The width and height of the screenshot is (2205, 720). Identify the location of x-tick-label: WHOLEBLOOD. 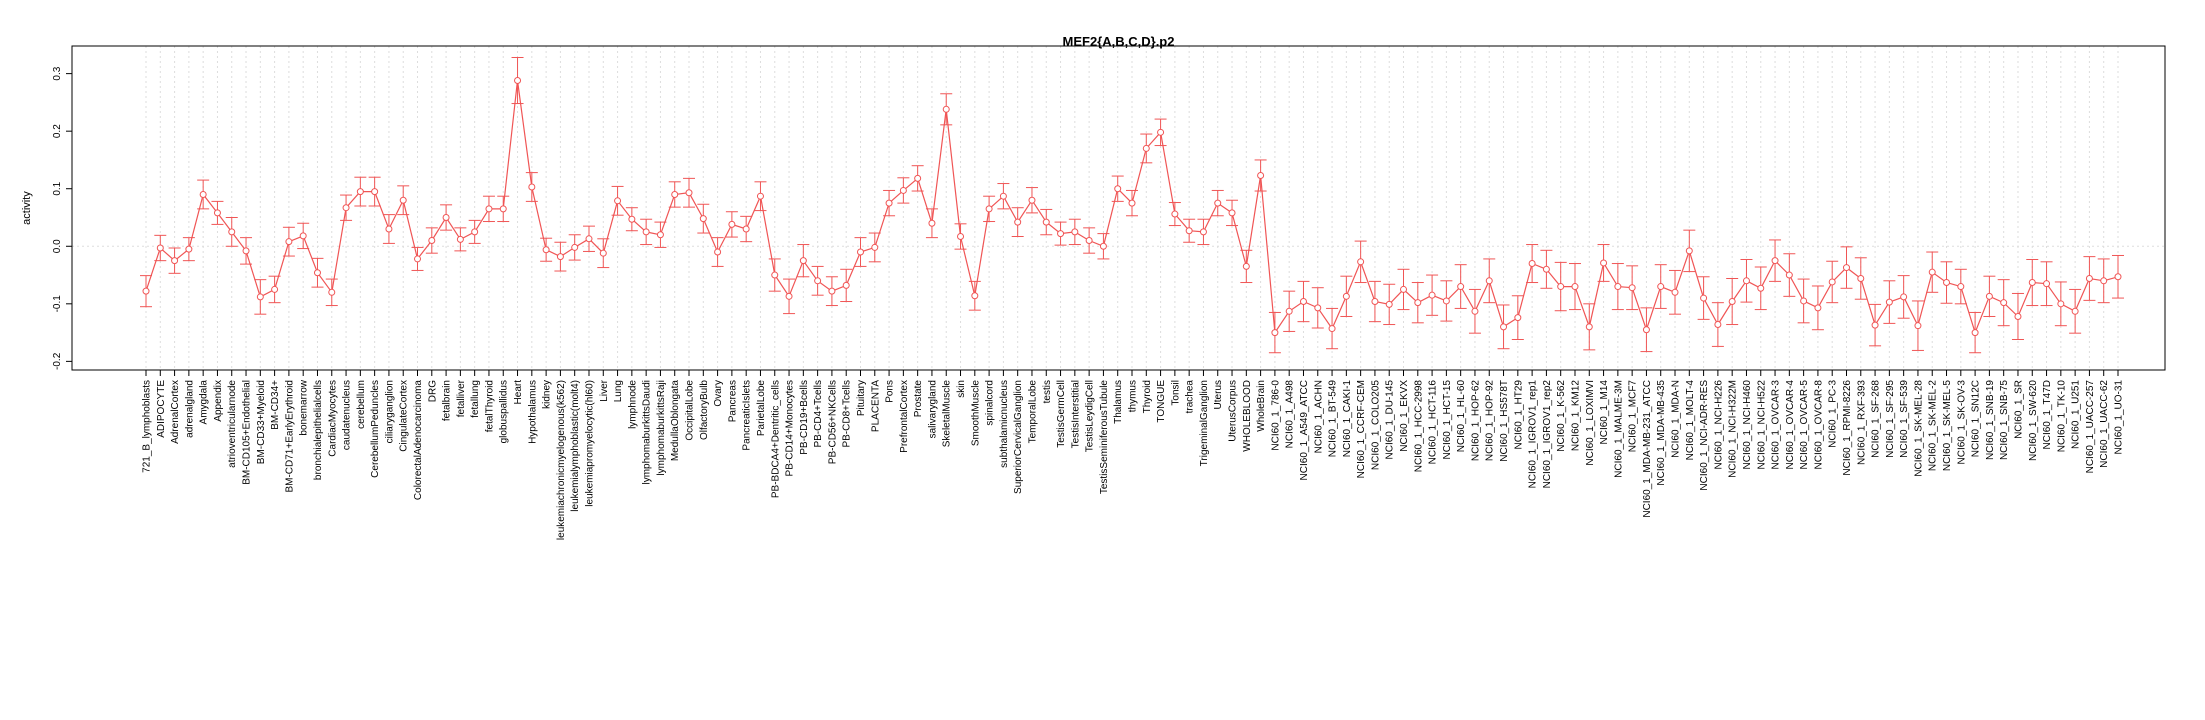
(1247, 416).